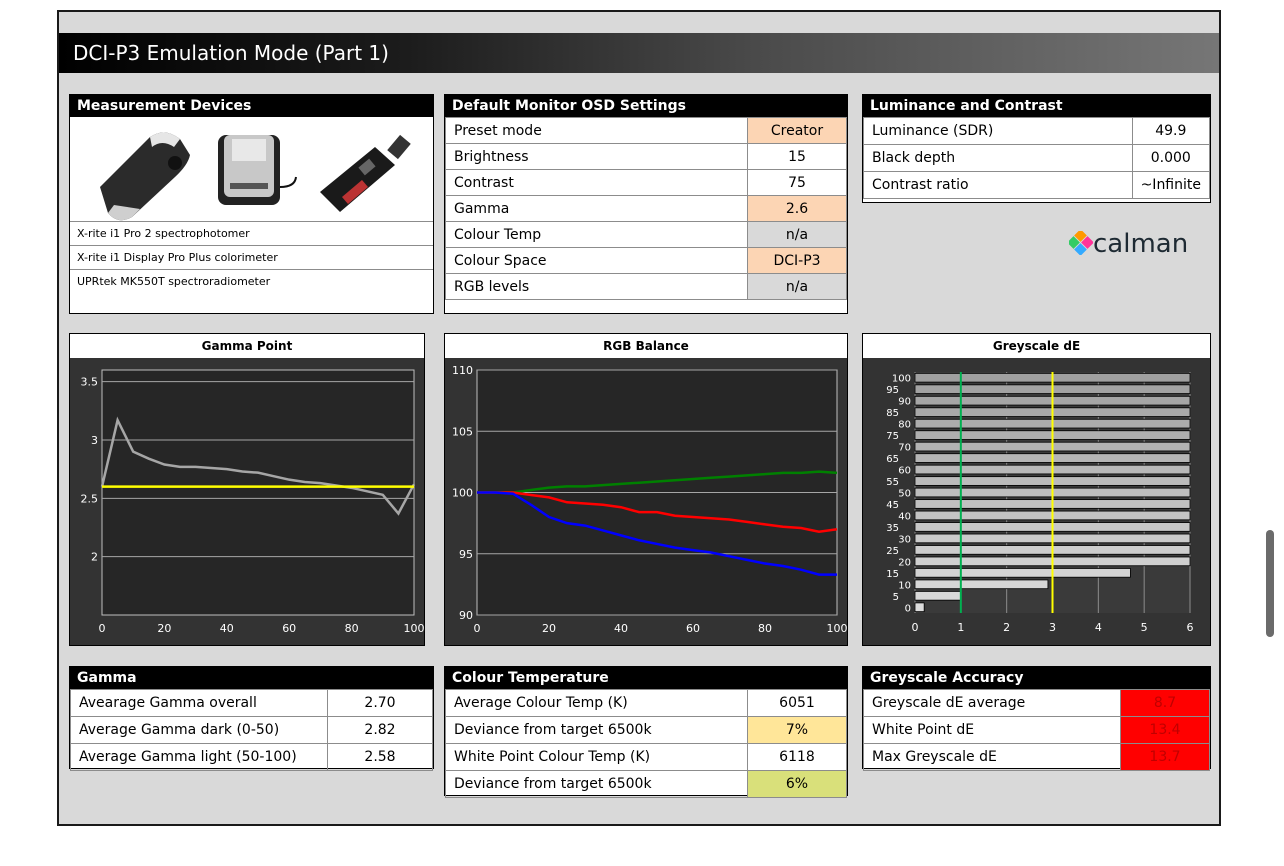  Describe the element at coordinates (596, 182) in the screenshot. I see `row-label: Contrast` at that location.